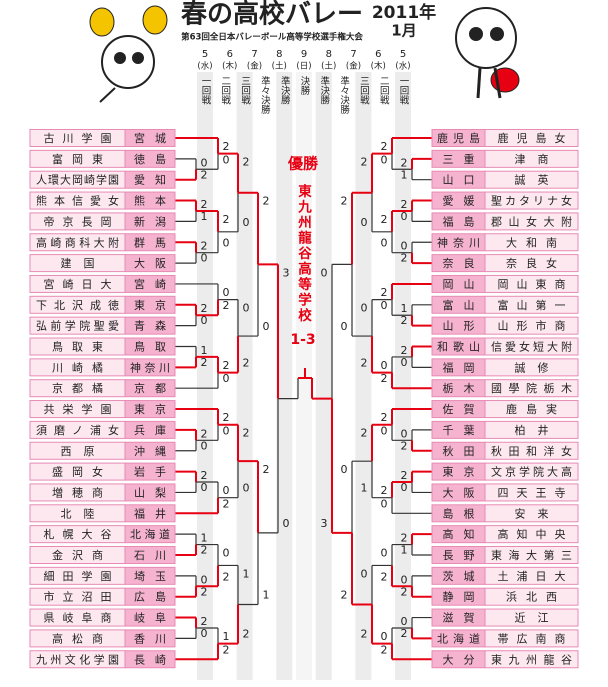  Describe the element at coordinates (402, 66) in the screenshot. I see `date-dow: (水)` at that location.